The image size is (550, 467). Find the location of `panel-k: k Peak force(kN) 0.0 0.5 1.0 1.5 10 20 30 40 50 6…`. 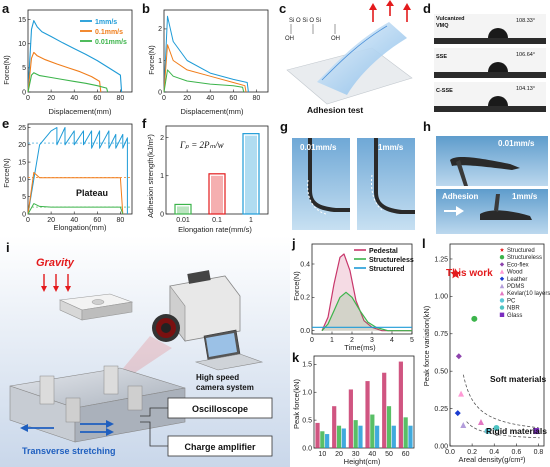

panel-k: k Peak force(kN) 0.0 0.5 1.0 1.5 10 20 30 40 50 6… is located at coordinates (353, 409).